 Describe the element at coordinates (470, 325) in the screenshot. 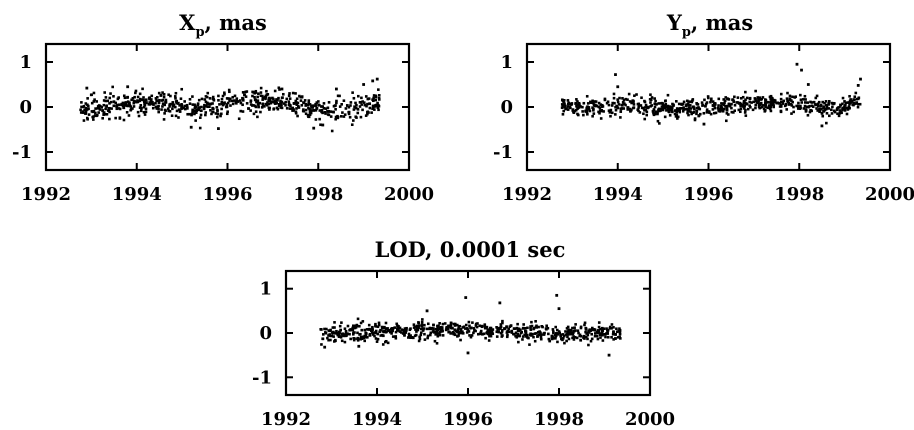

I see `scatter-points` at that location.